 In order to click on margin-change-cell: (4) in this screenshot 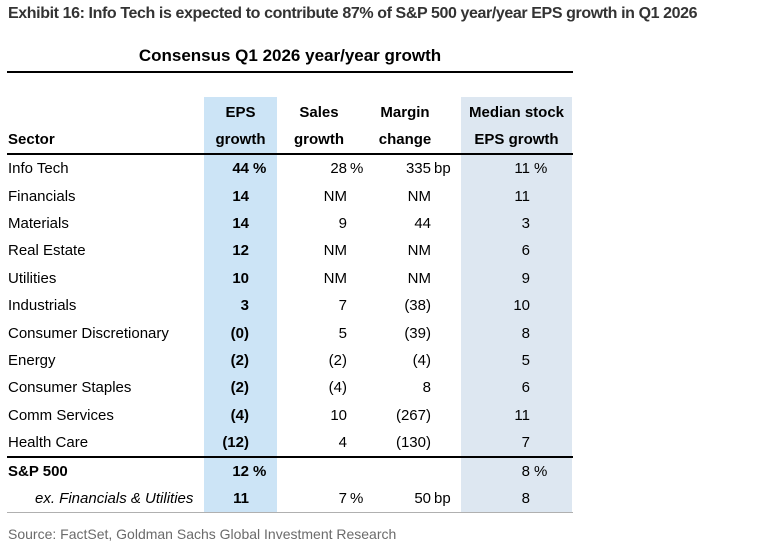, I will do `click(405, 360)`.